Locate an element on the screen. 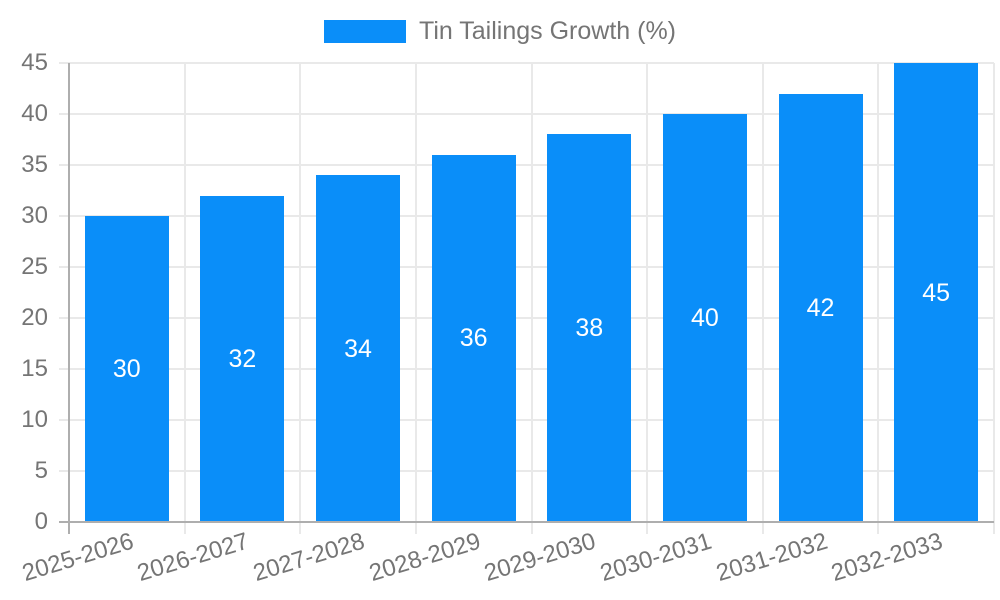 The image size is (1000, 600). y-tick-label: 20 is located at coordinates (34, 317).